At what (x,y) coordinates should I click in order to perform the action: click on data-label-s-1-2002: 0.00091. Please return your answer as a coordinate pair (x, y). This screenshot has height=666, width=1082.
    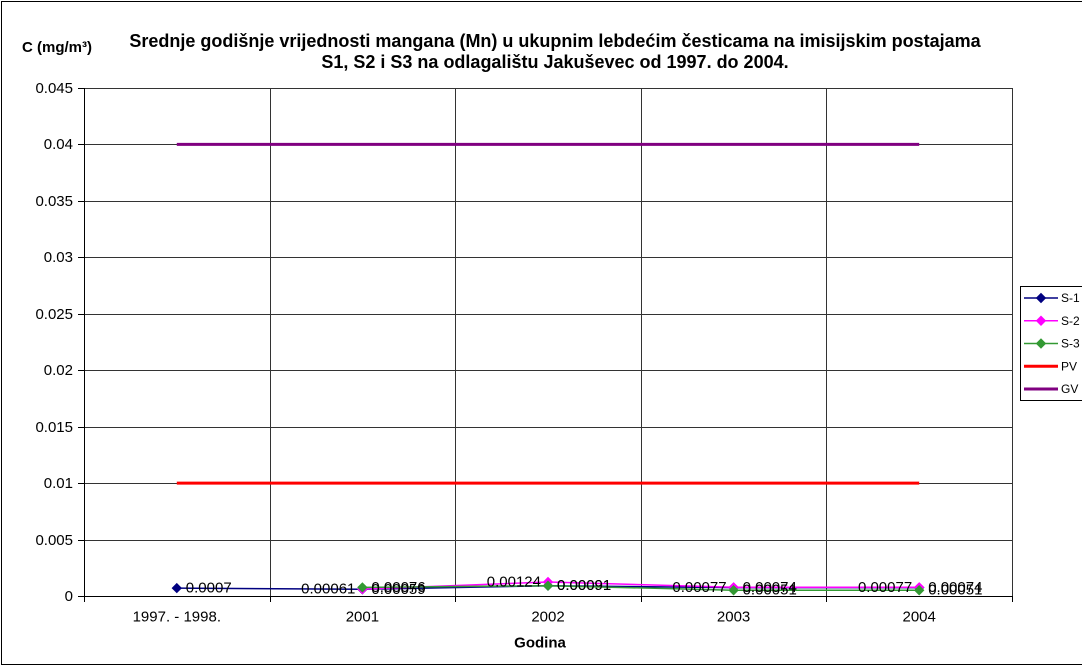
    Looking at the image, I should click on (584, 585).